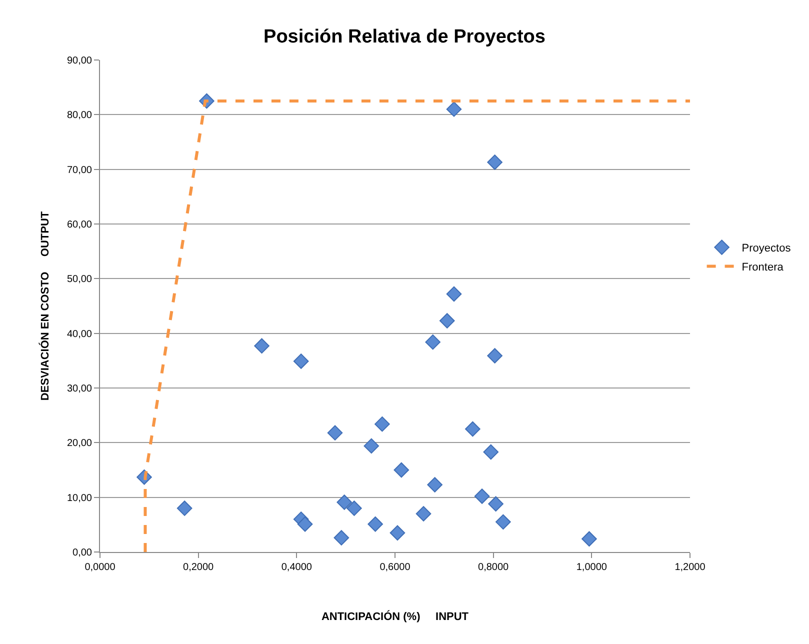 The height and width of the screenshot is (644, 809). Describe the element at coordinates (690, 567) in the screenshot. I see `x-tick-label: 1,2000` at that location.